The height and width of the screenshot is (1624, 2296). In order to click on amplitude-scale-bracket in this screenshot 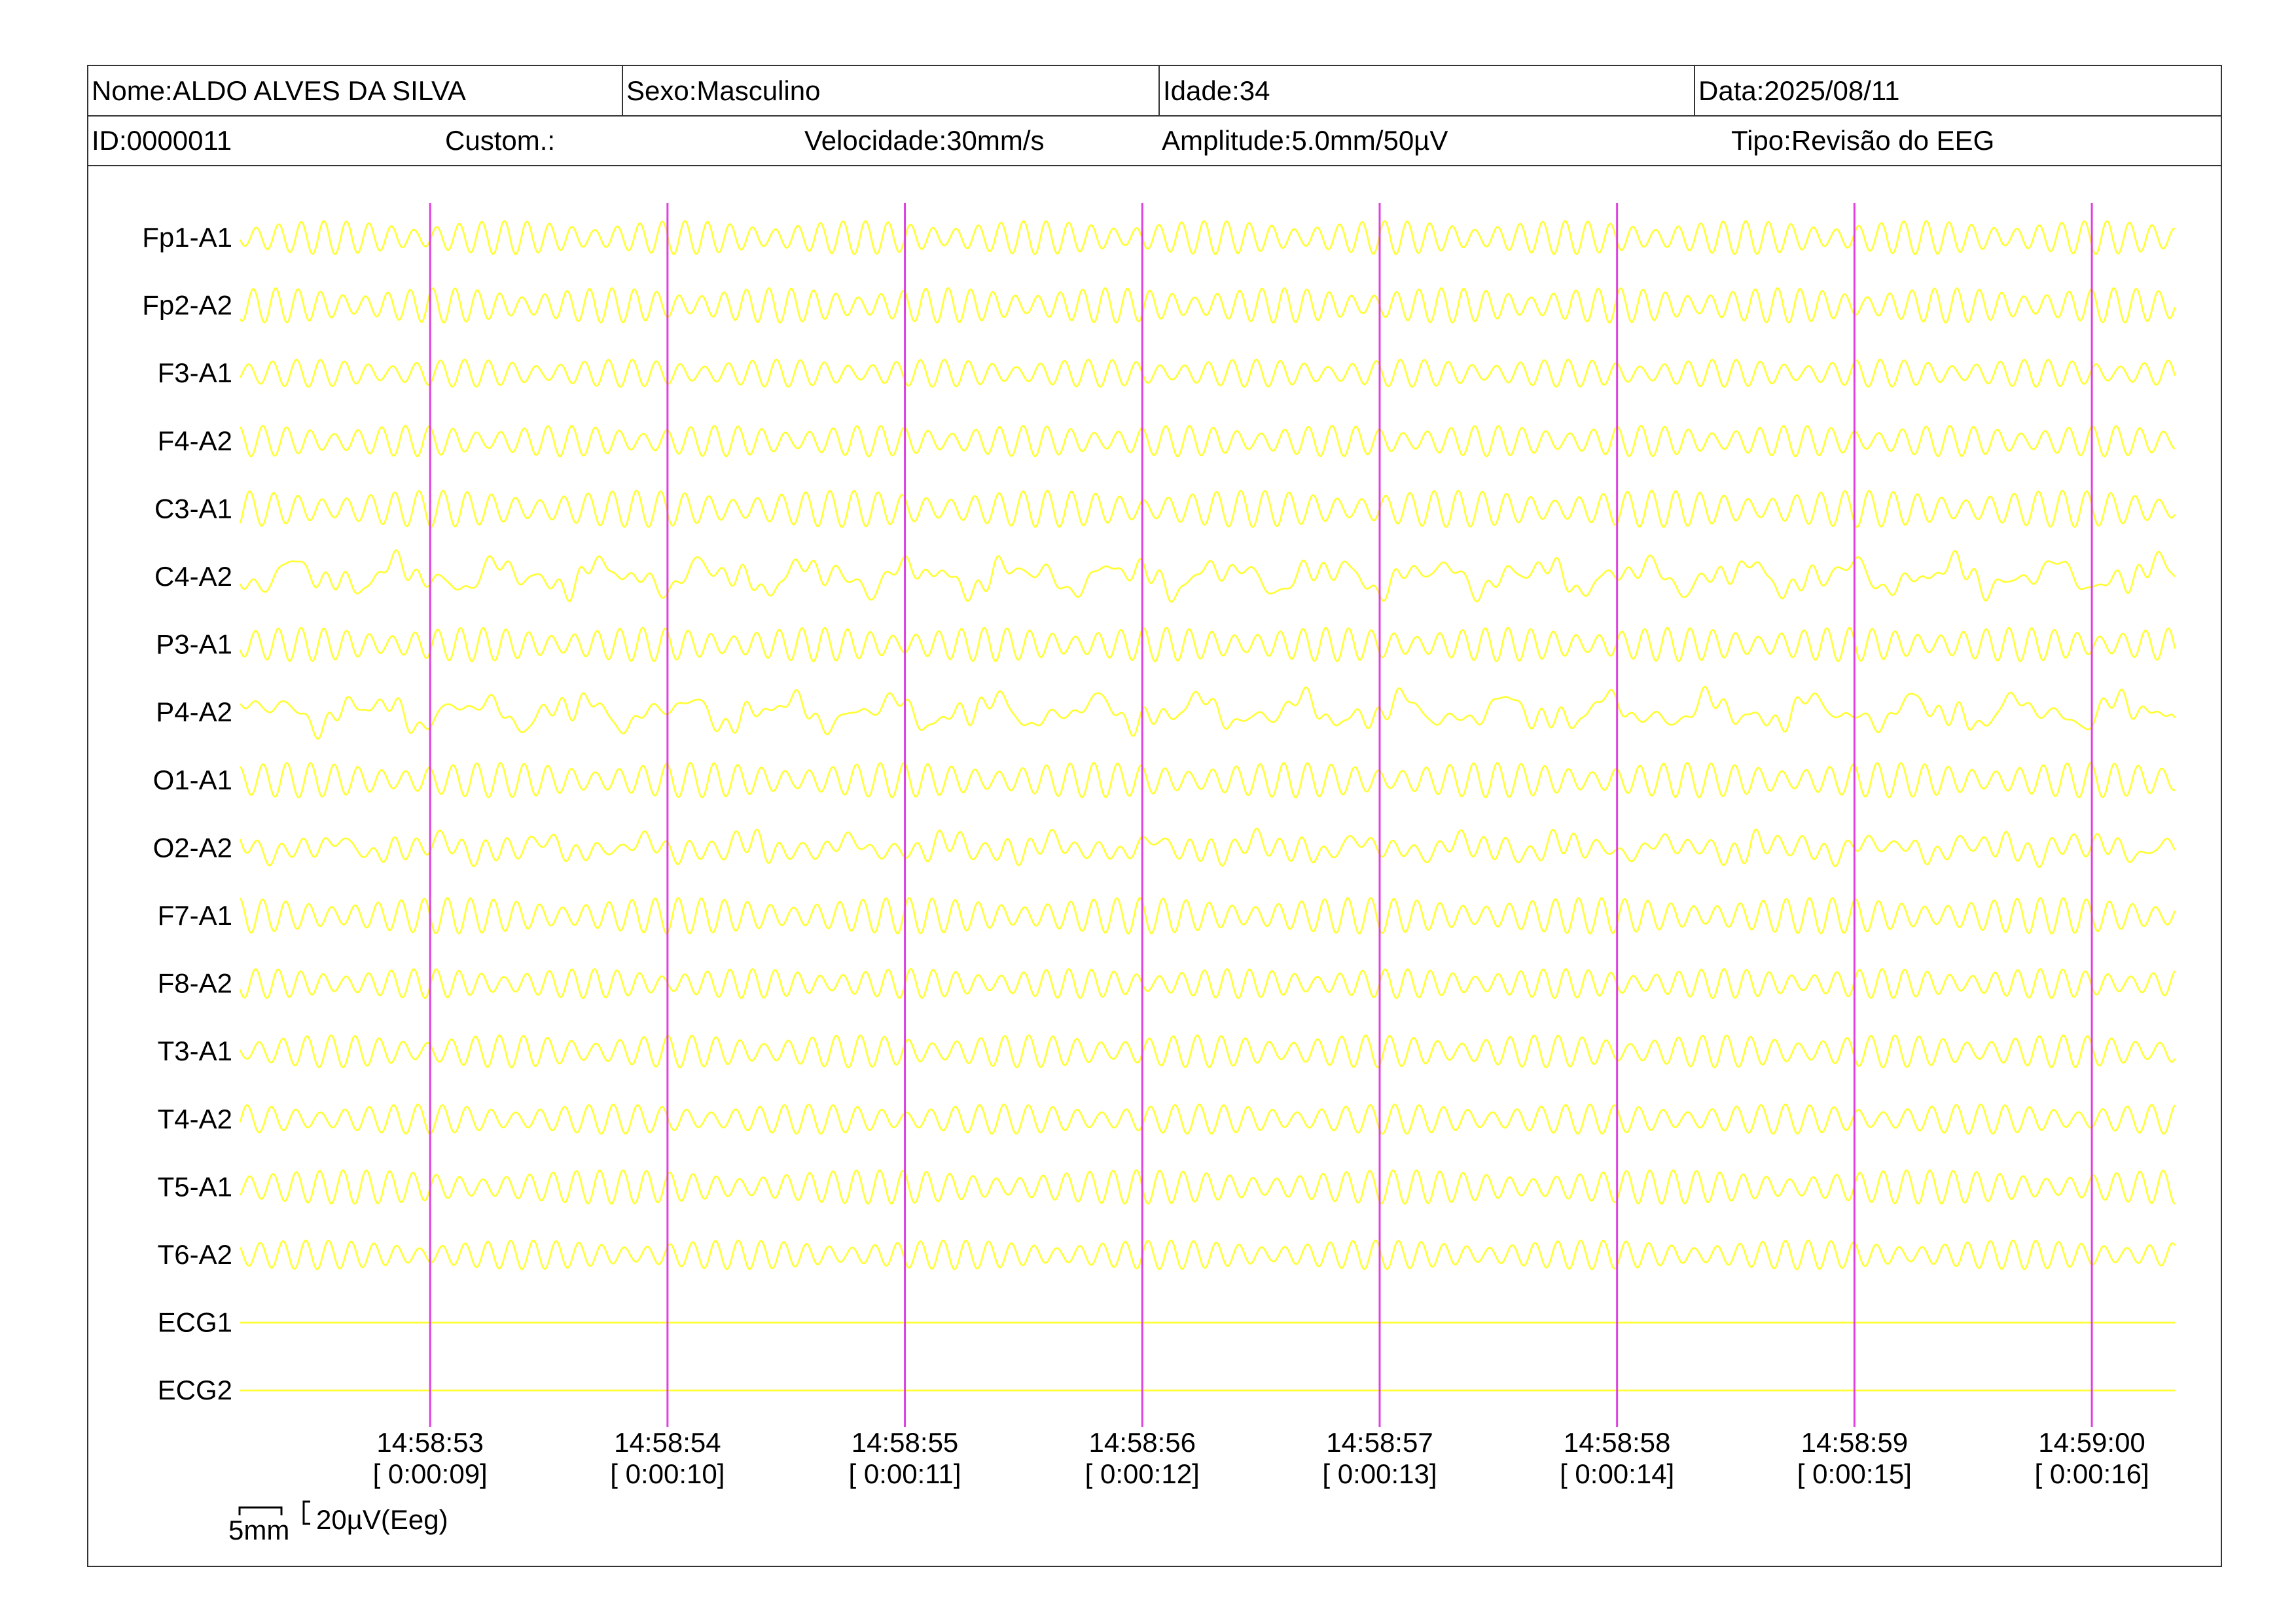, I will do `click(306, 1512)`.